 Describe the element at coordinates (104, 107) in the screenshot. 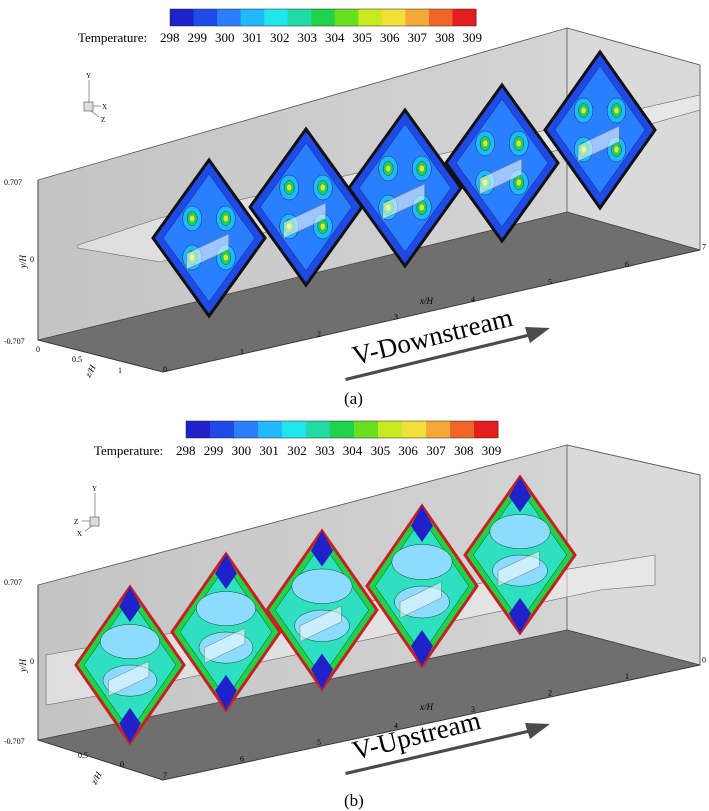

I see `triad-right: X` at that location.